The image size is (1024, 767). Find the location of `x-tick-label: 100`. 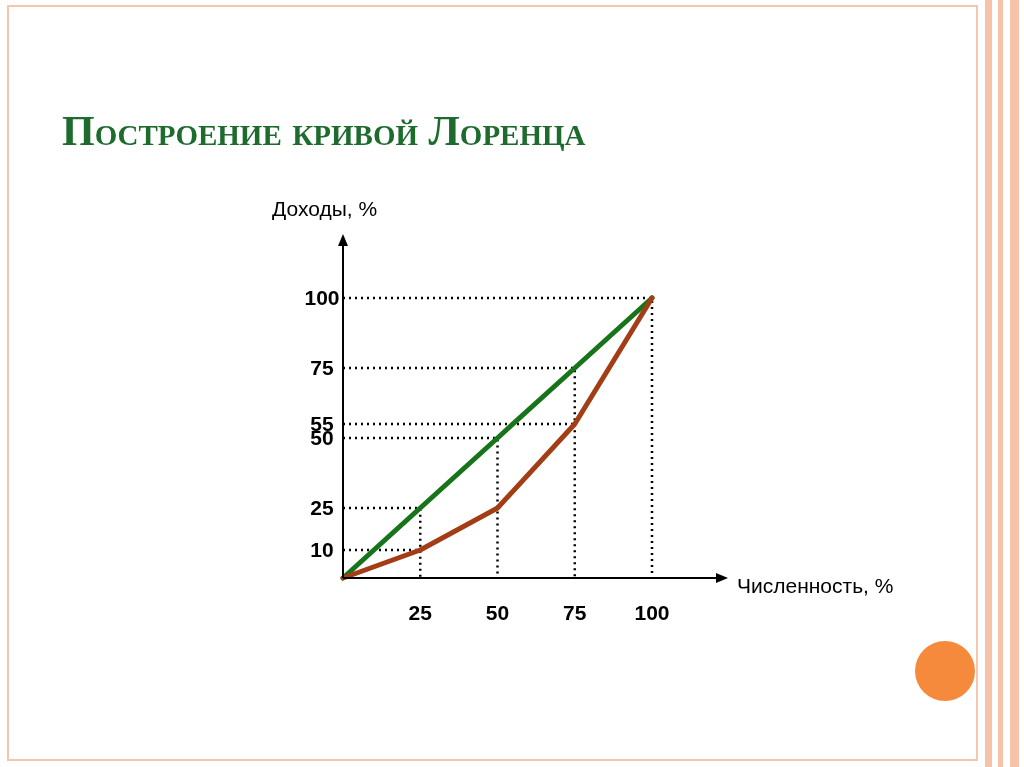

x-tick-label: 100 is located at coordinates (652, 612).